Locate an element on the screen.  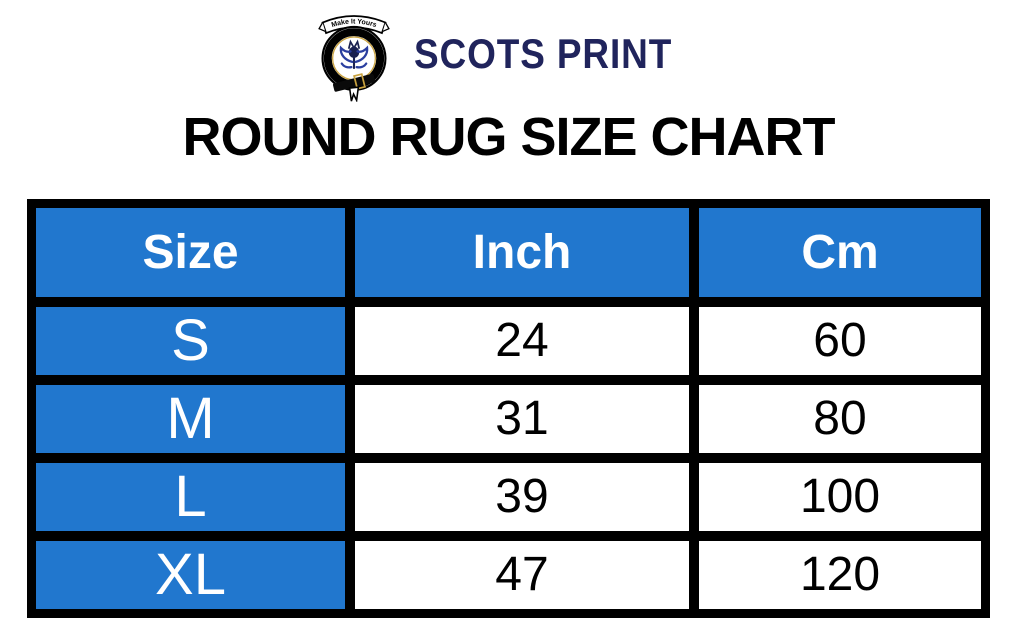
table-cell-inch: 24 is located at coordinates (522, 341).